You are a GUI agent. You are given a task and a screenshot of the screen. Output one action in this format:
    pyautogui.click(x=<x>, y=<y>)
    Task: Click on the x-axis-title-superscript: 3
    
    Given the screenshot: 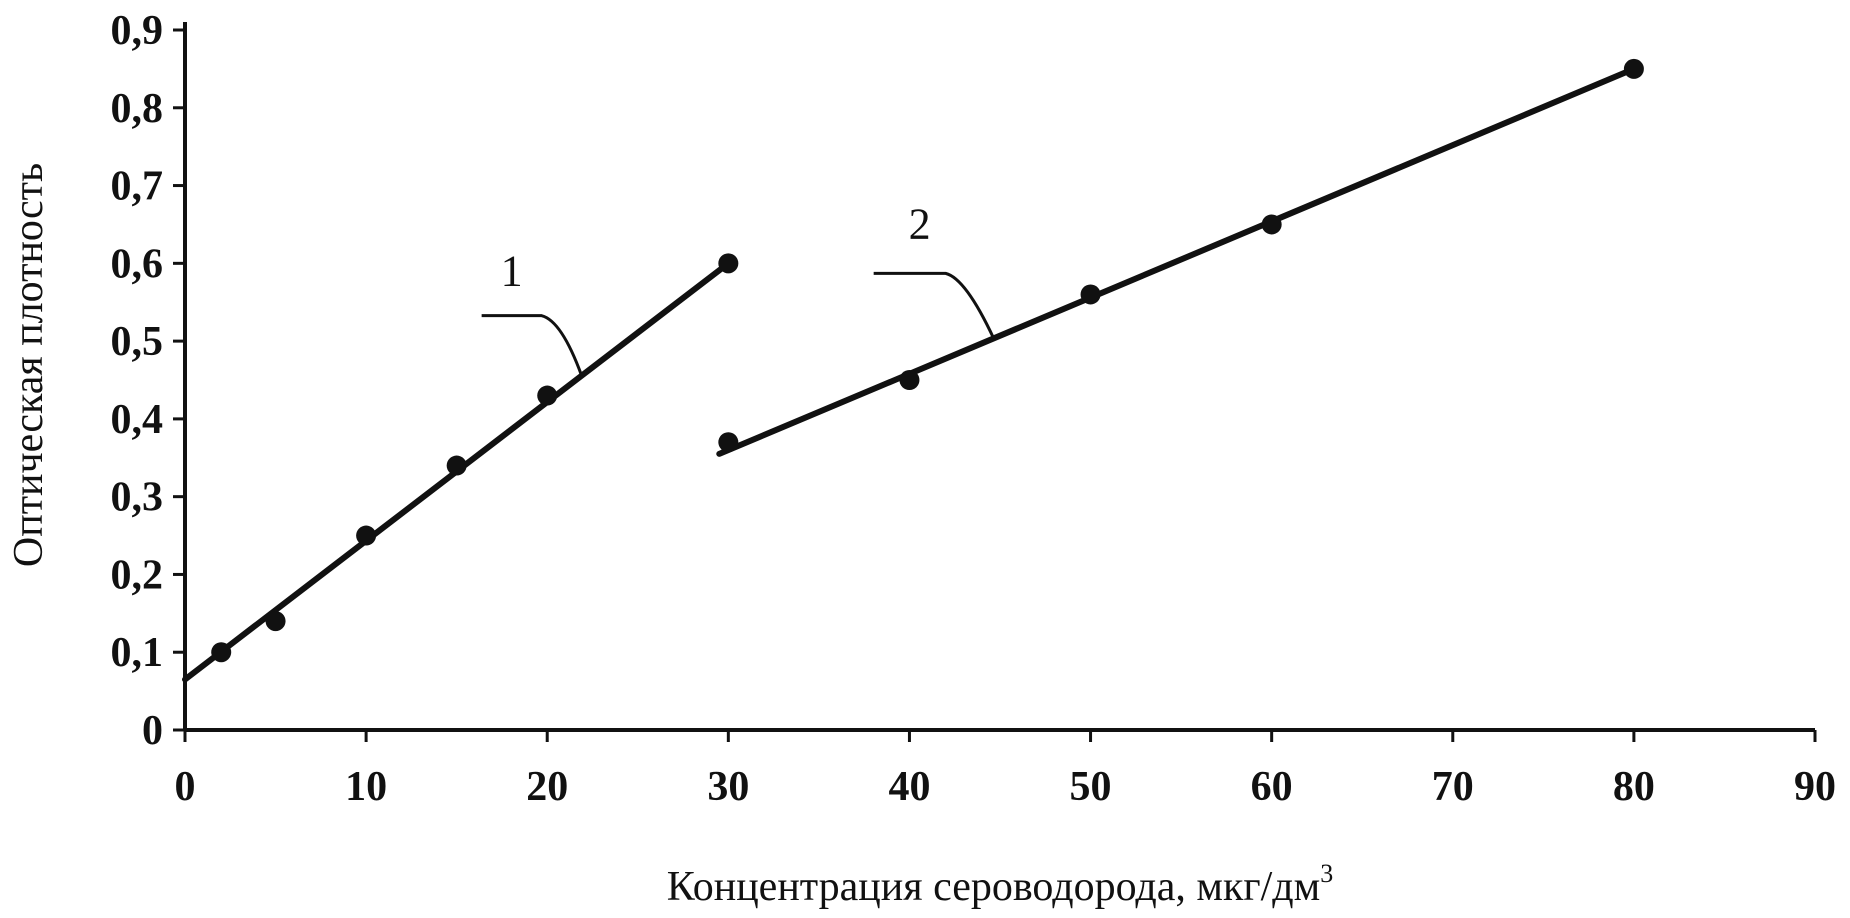 What is the action you would take?
    pyautogui.click(x=1326, y=873)
    